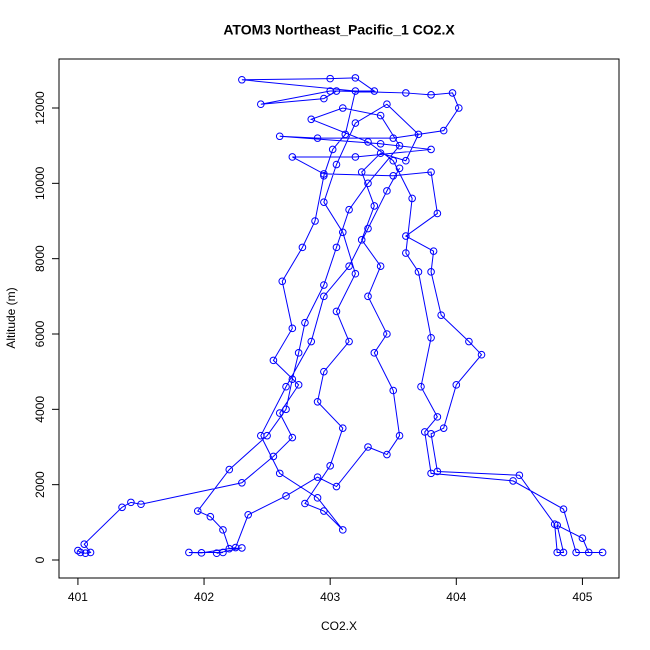  I want to click on y-tick-label: 10000, so click(40, 183).